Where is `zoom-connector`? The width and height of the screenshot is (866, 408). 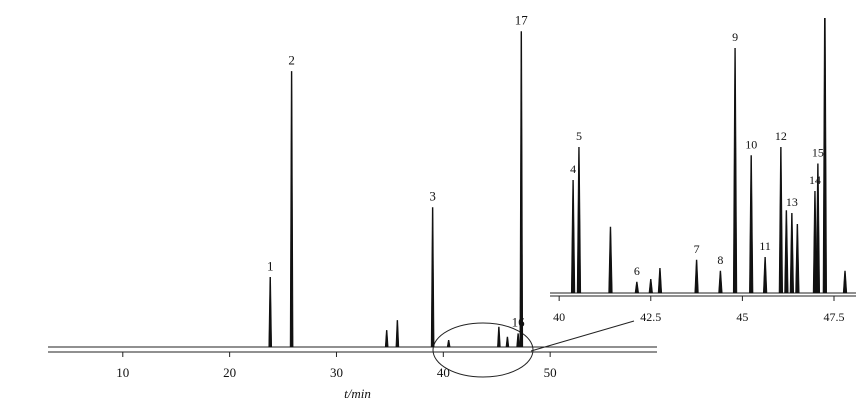
zoom-connector is located at coordinates (582, 336).